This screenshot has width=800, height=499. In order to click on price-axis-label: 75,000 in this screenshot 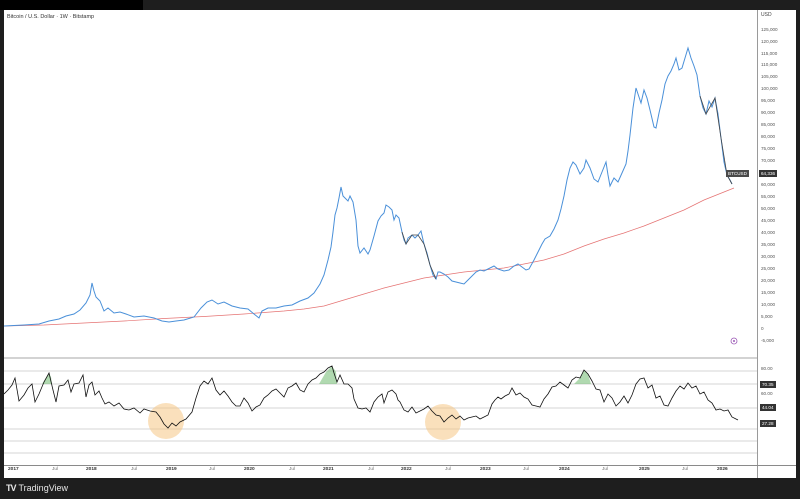, I will do `click(768, 148)`.